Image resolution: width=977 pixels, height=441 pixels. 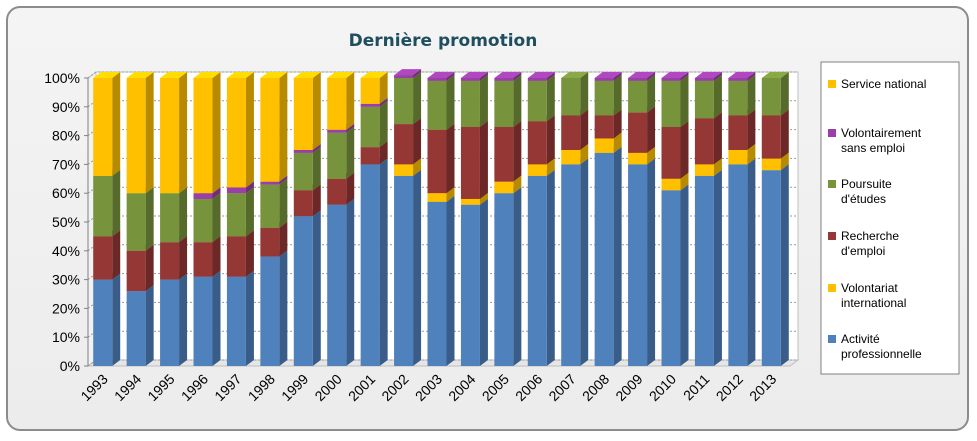 I want to click on bar-stack-1999, so click(x=307, y=219).